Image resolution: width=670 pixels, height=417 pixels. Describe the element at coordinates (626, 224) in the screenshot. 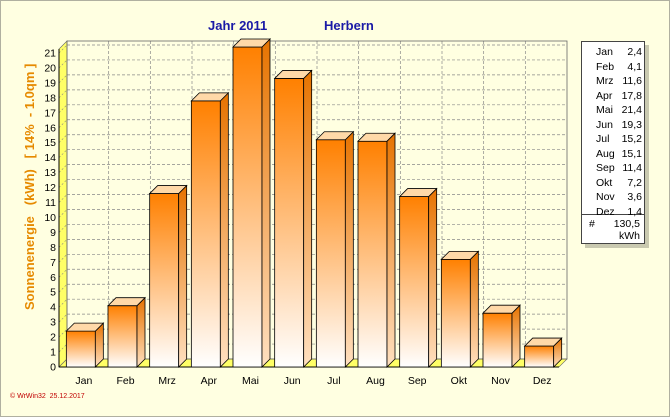

I see `legend-total-value: 130,5` at that location.